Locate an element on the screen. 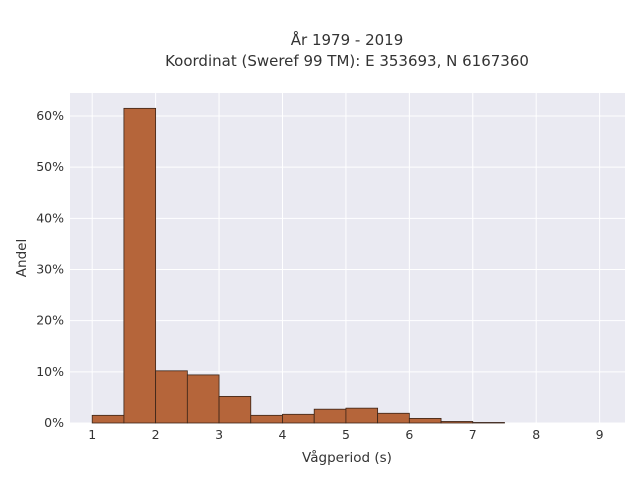 Image resolution: width=640 pixels, height=480 pixels. y-axis-ticks: 0% 10% 20% 30% 40% 50% 60% is located at coordinates (50, 269).